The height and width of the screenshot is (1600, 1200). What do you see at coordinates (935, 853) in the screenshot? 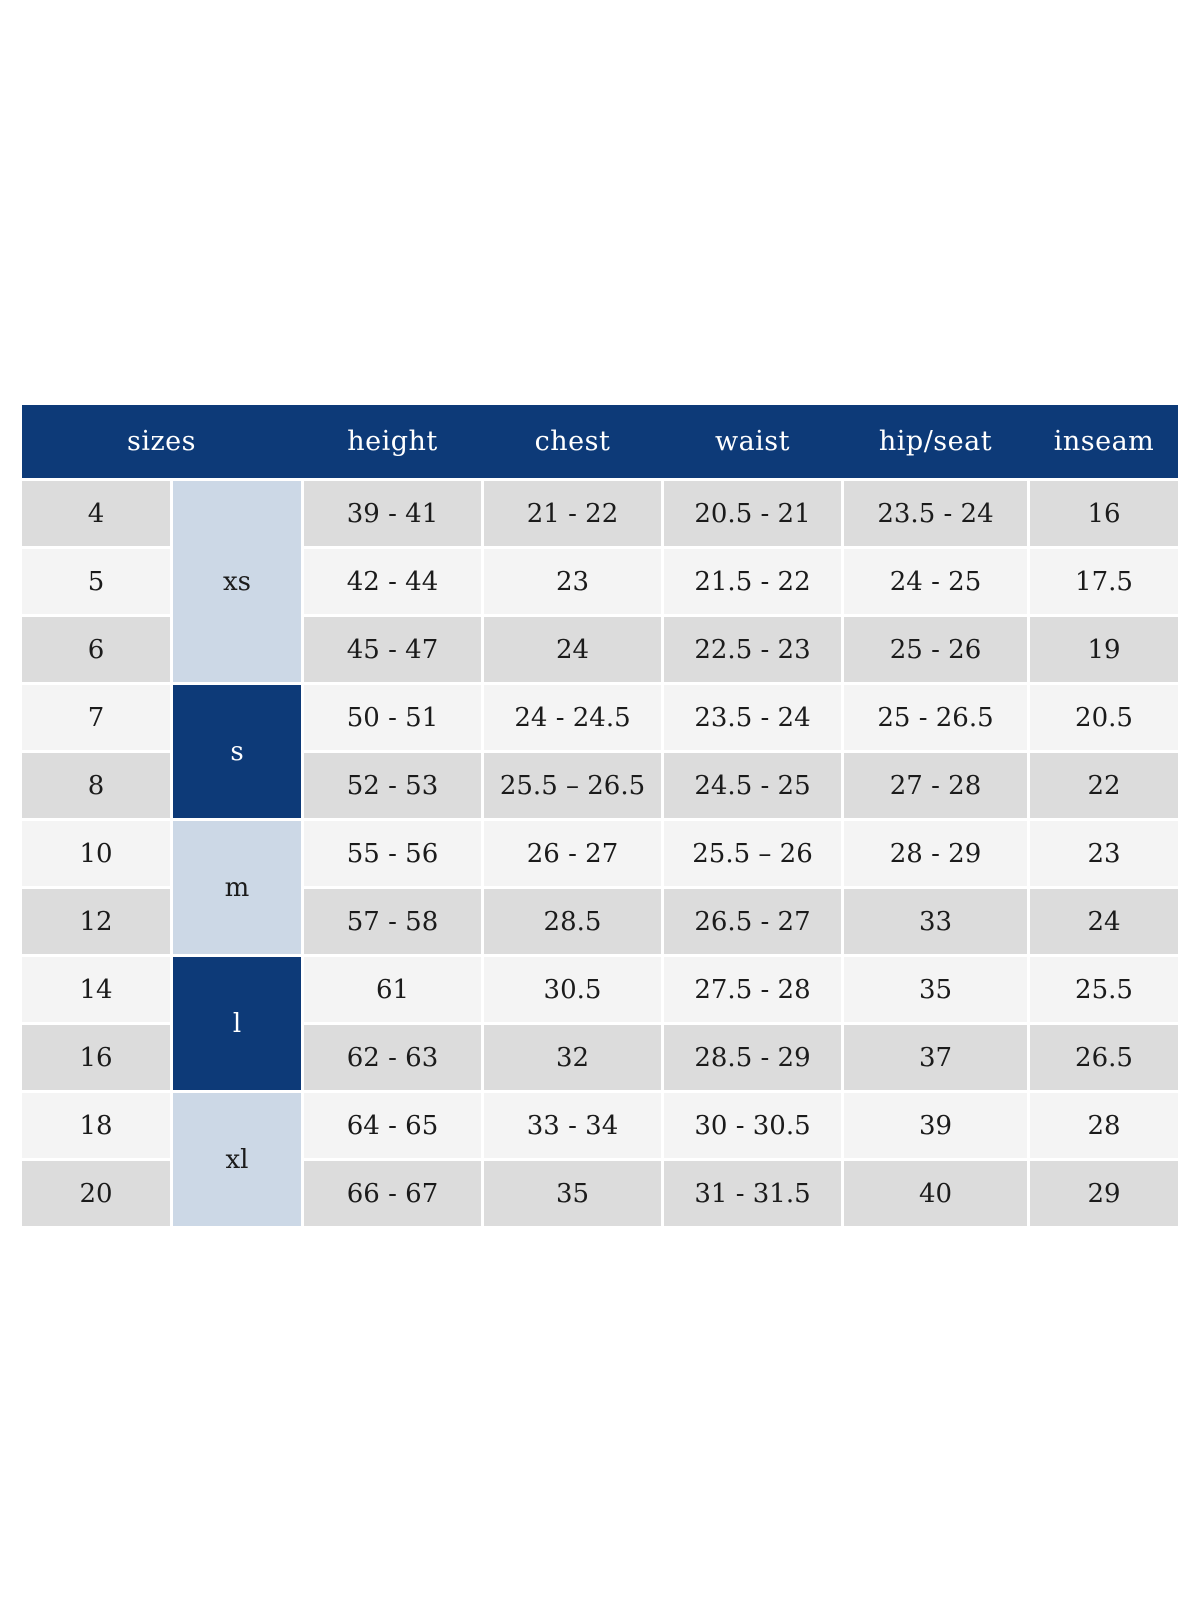
I see `hip-seat-cell: 28 - 29` at bounding box center [935, 853].